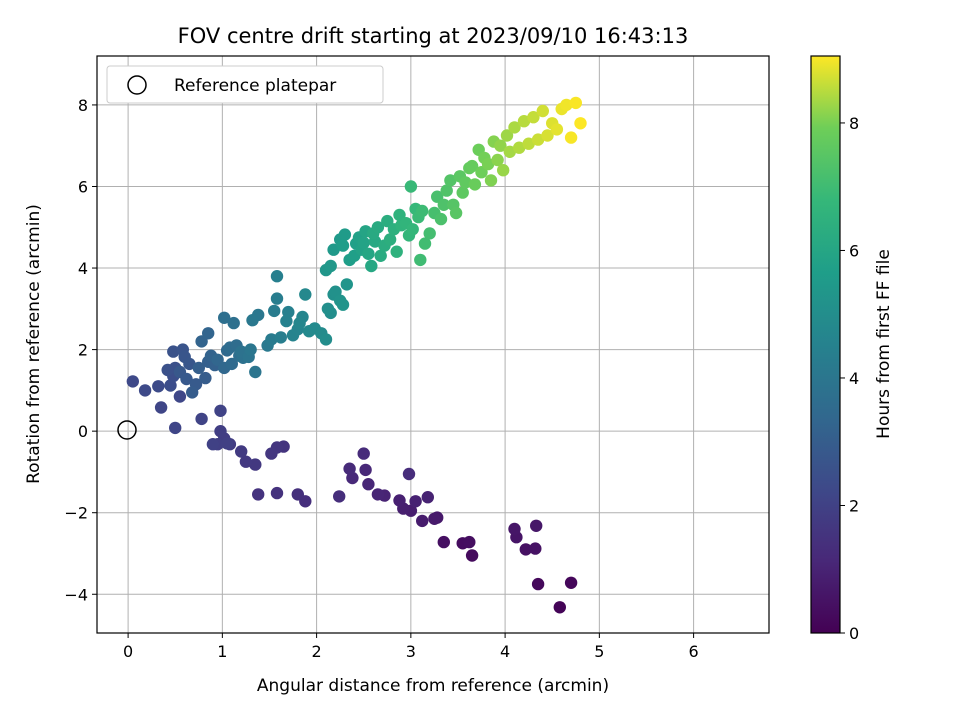 The height and width of the screenshot is (720, 960). I want to click on x-tick-label: 5, so click(599, 651).